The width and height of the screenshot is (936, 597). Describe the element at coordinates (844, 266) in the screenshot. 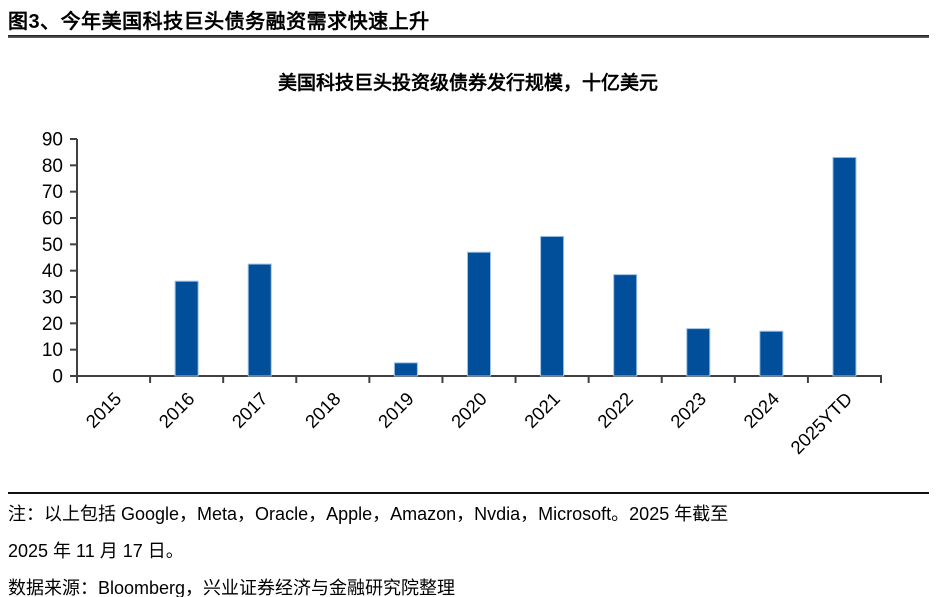

I see `bar-2025YTD` at that location.